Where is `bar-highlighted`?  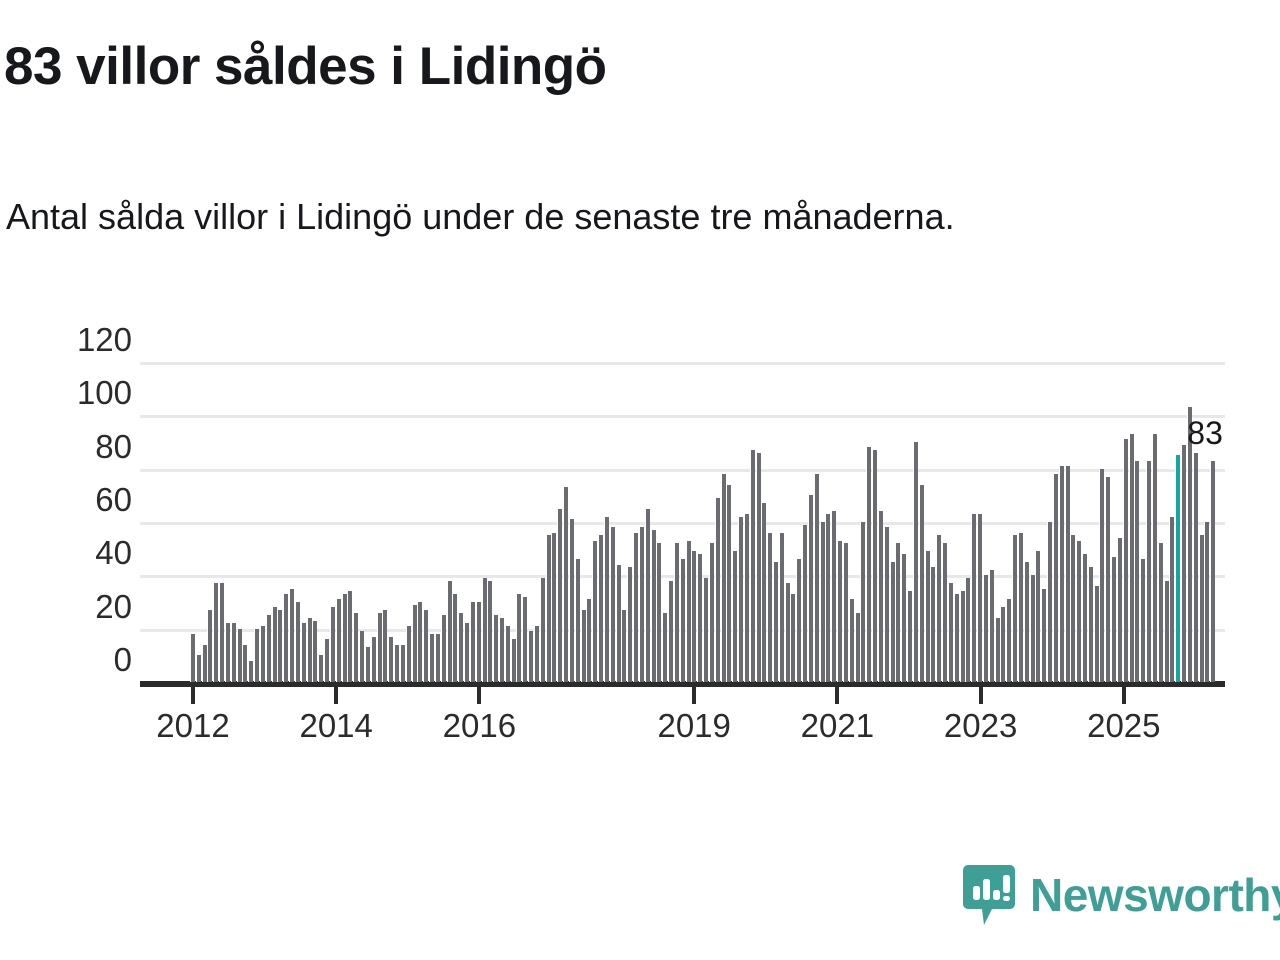 bar-highlighted is located at coordinates (1178, 568).